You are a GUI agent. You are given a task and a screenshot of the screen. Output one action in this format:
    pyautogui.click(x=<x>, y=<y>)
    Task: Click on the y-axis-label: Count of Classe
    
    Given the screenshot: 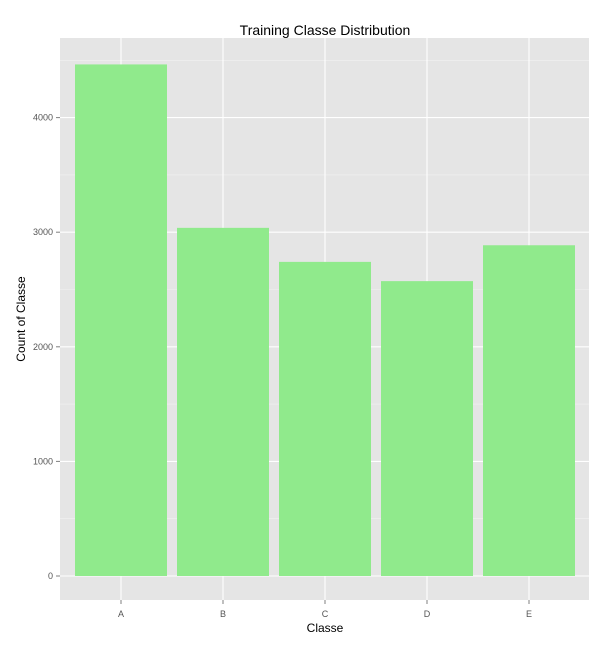 What is the action you would take?
    pyautogui.click(x=21, y=319)
    